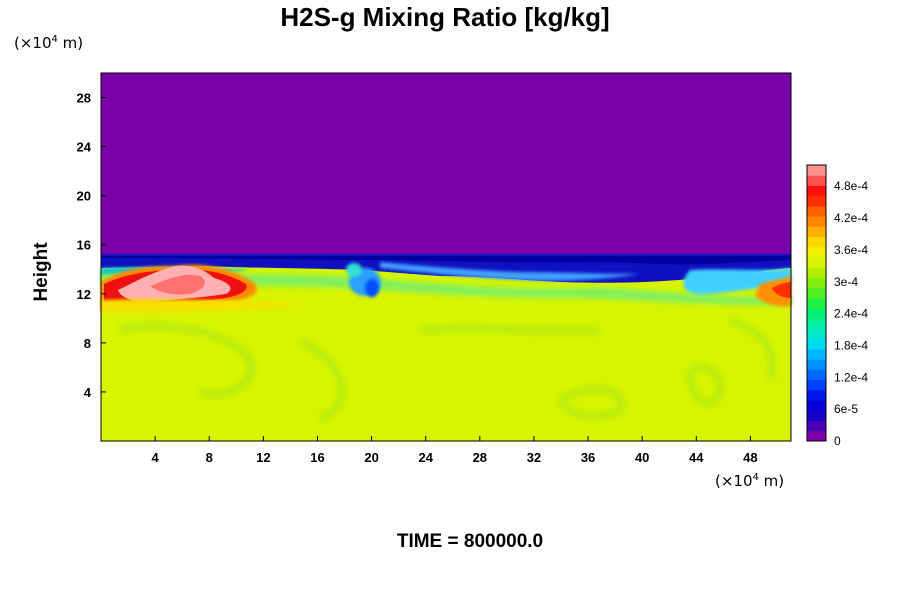 The width and height of the screenshot is (900, 600). Describe the element at coordinates (642, 457) in the screenshot. I see `x-tick-label: 40` at that location.